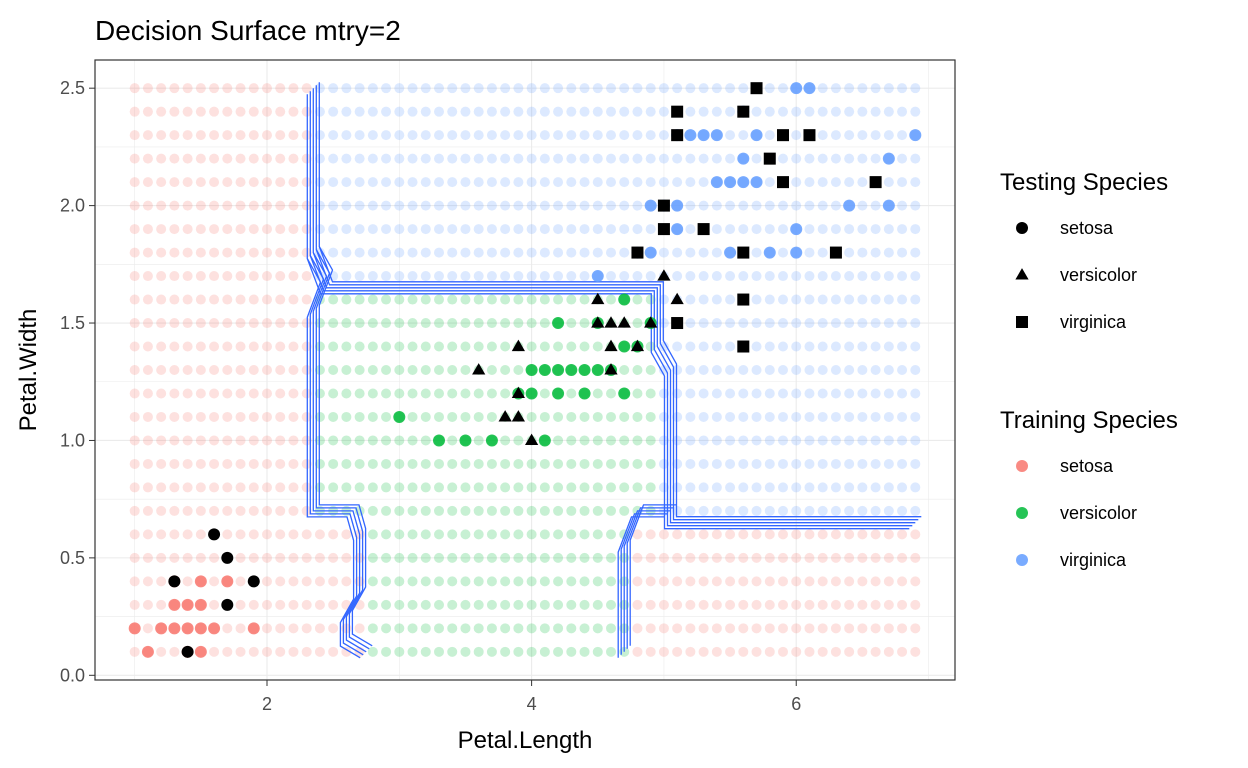  Describe the element at coordinates (187, 651) in the screenshot. I see `testing-setosa-point` at that location.